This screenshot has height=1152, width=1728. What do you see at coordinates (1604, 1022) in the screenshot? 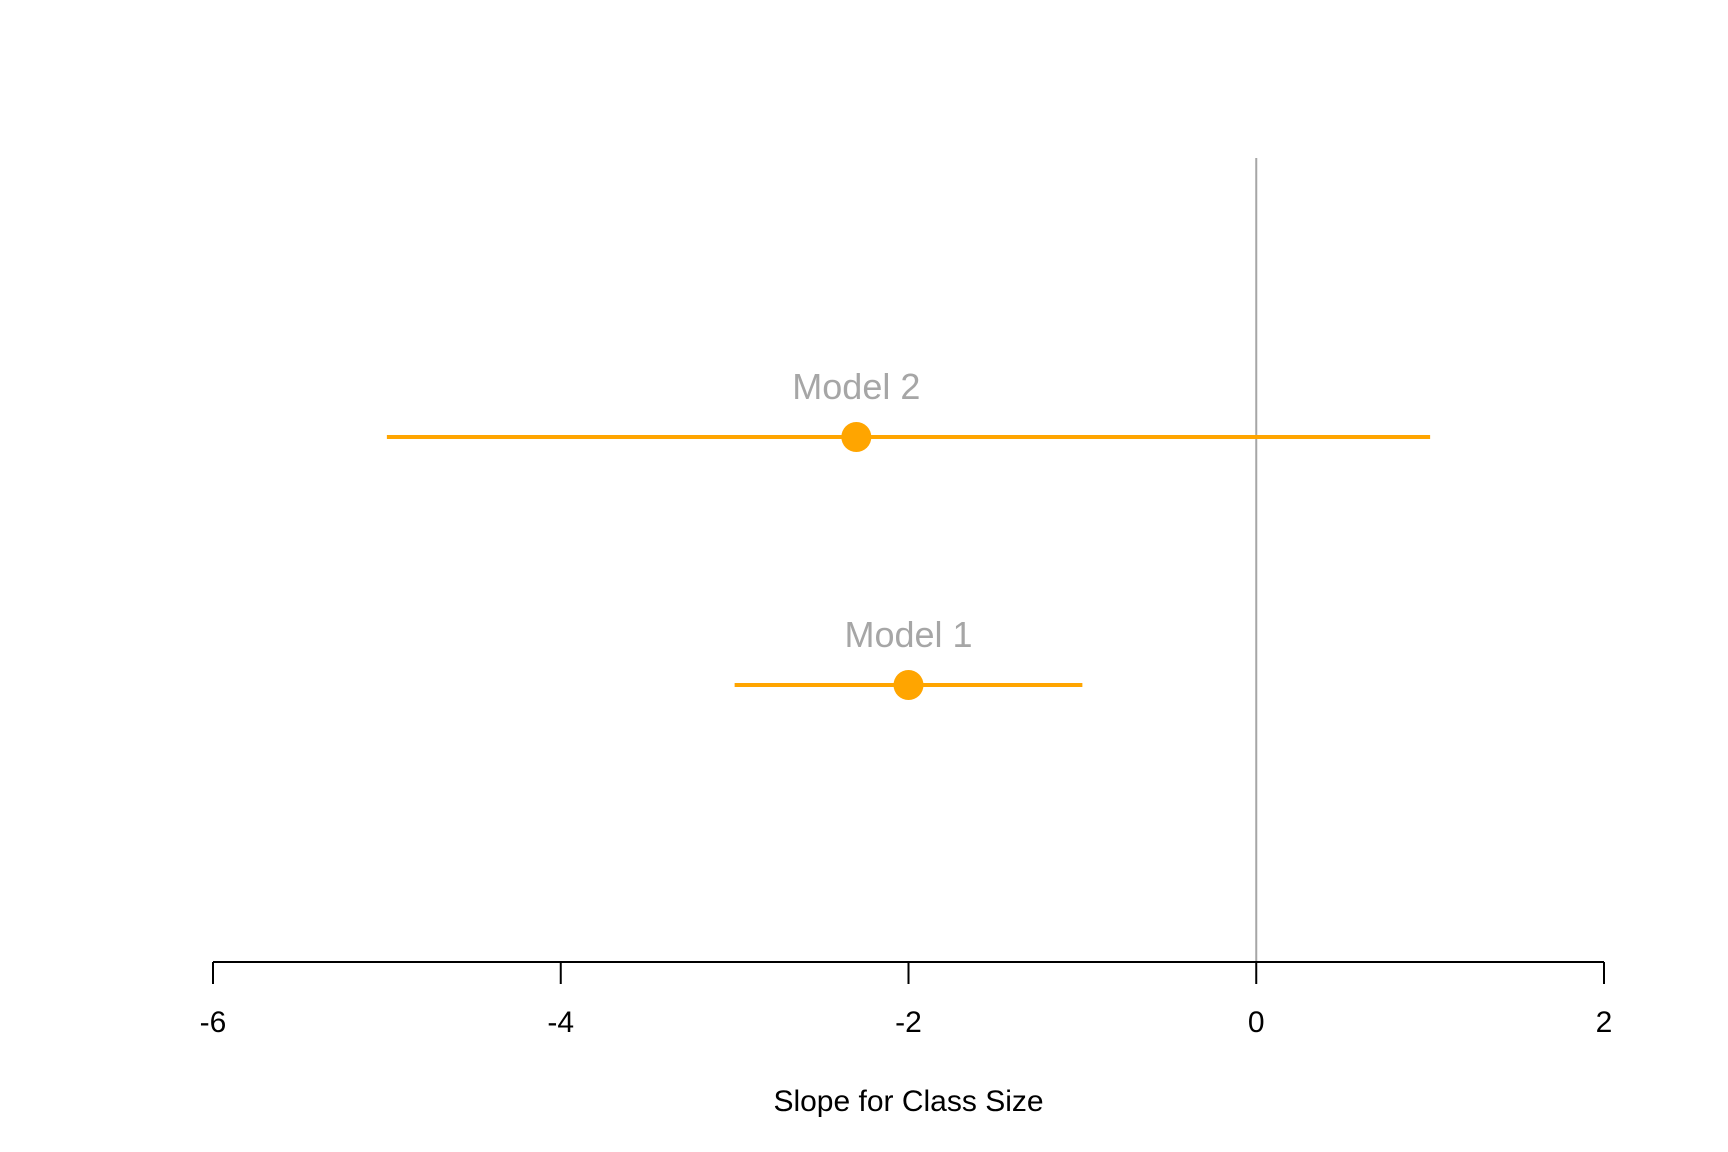
I see `x-tick-label: 2` at bounding box center [1604, 1022].